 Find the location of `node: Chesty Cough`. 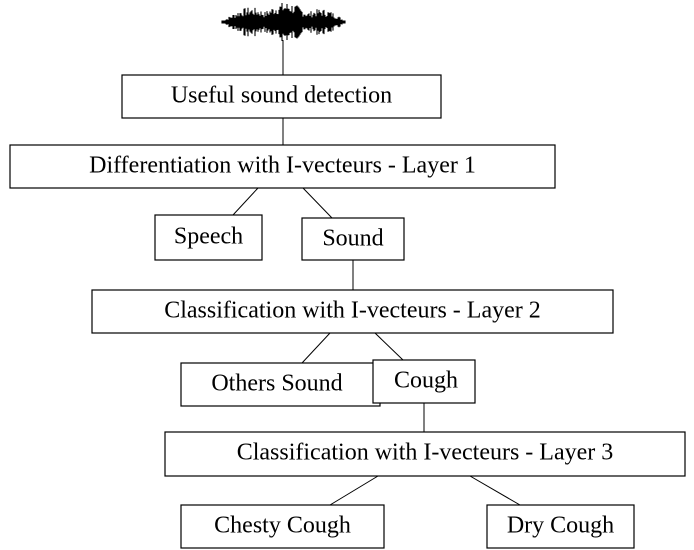

node: Chesty Cough is located at coordinates (282, 526).